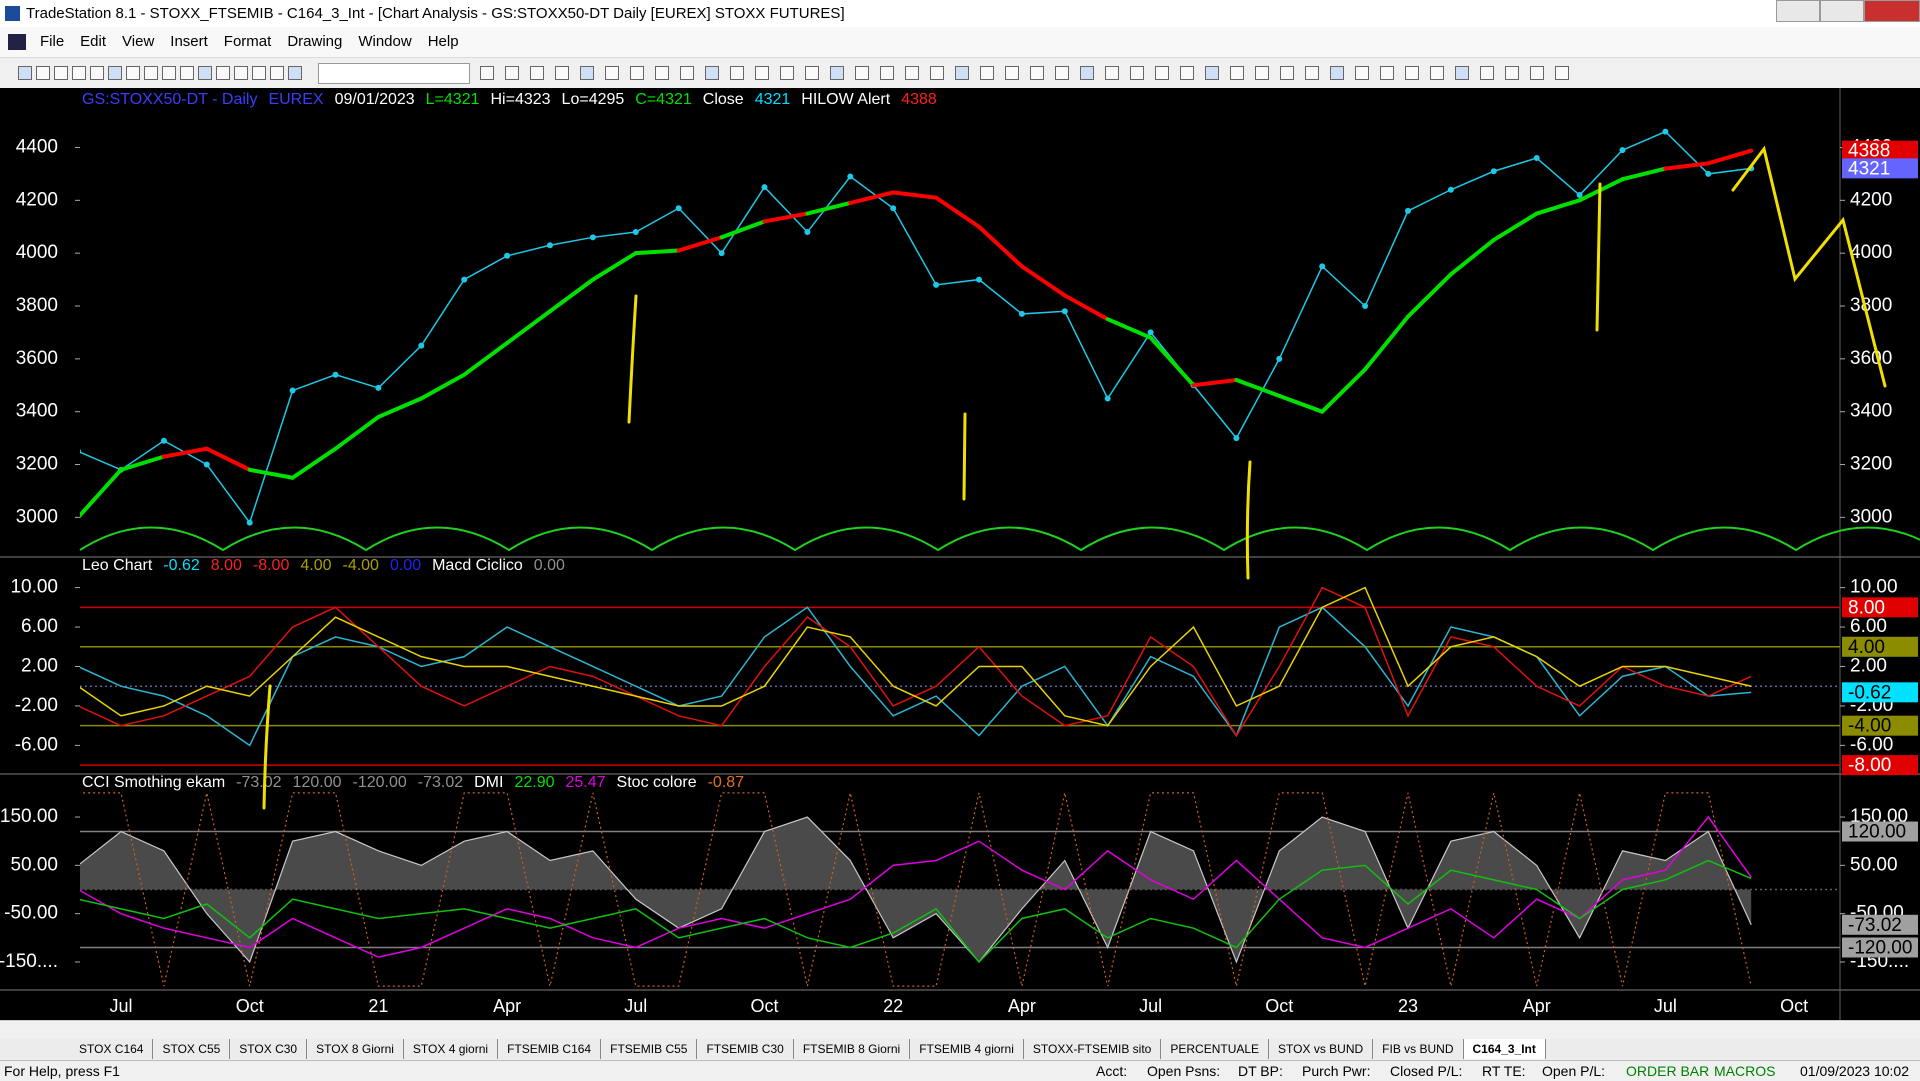  Describe the element at coordinates (967, 1049) in the screenshot. I see `tab: FTSEMIB 4 giorni` at that location.